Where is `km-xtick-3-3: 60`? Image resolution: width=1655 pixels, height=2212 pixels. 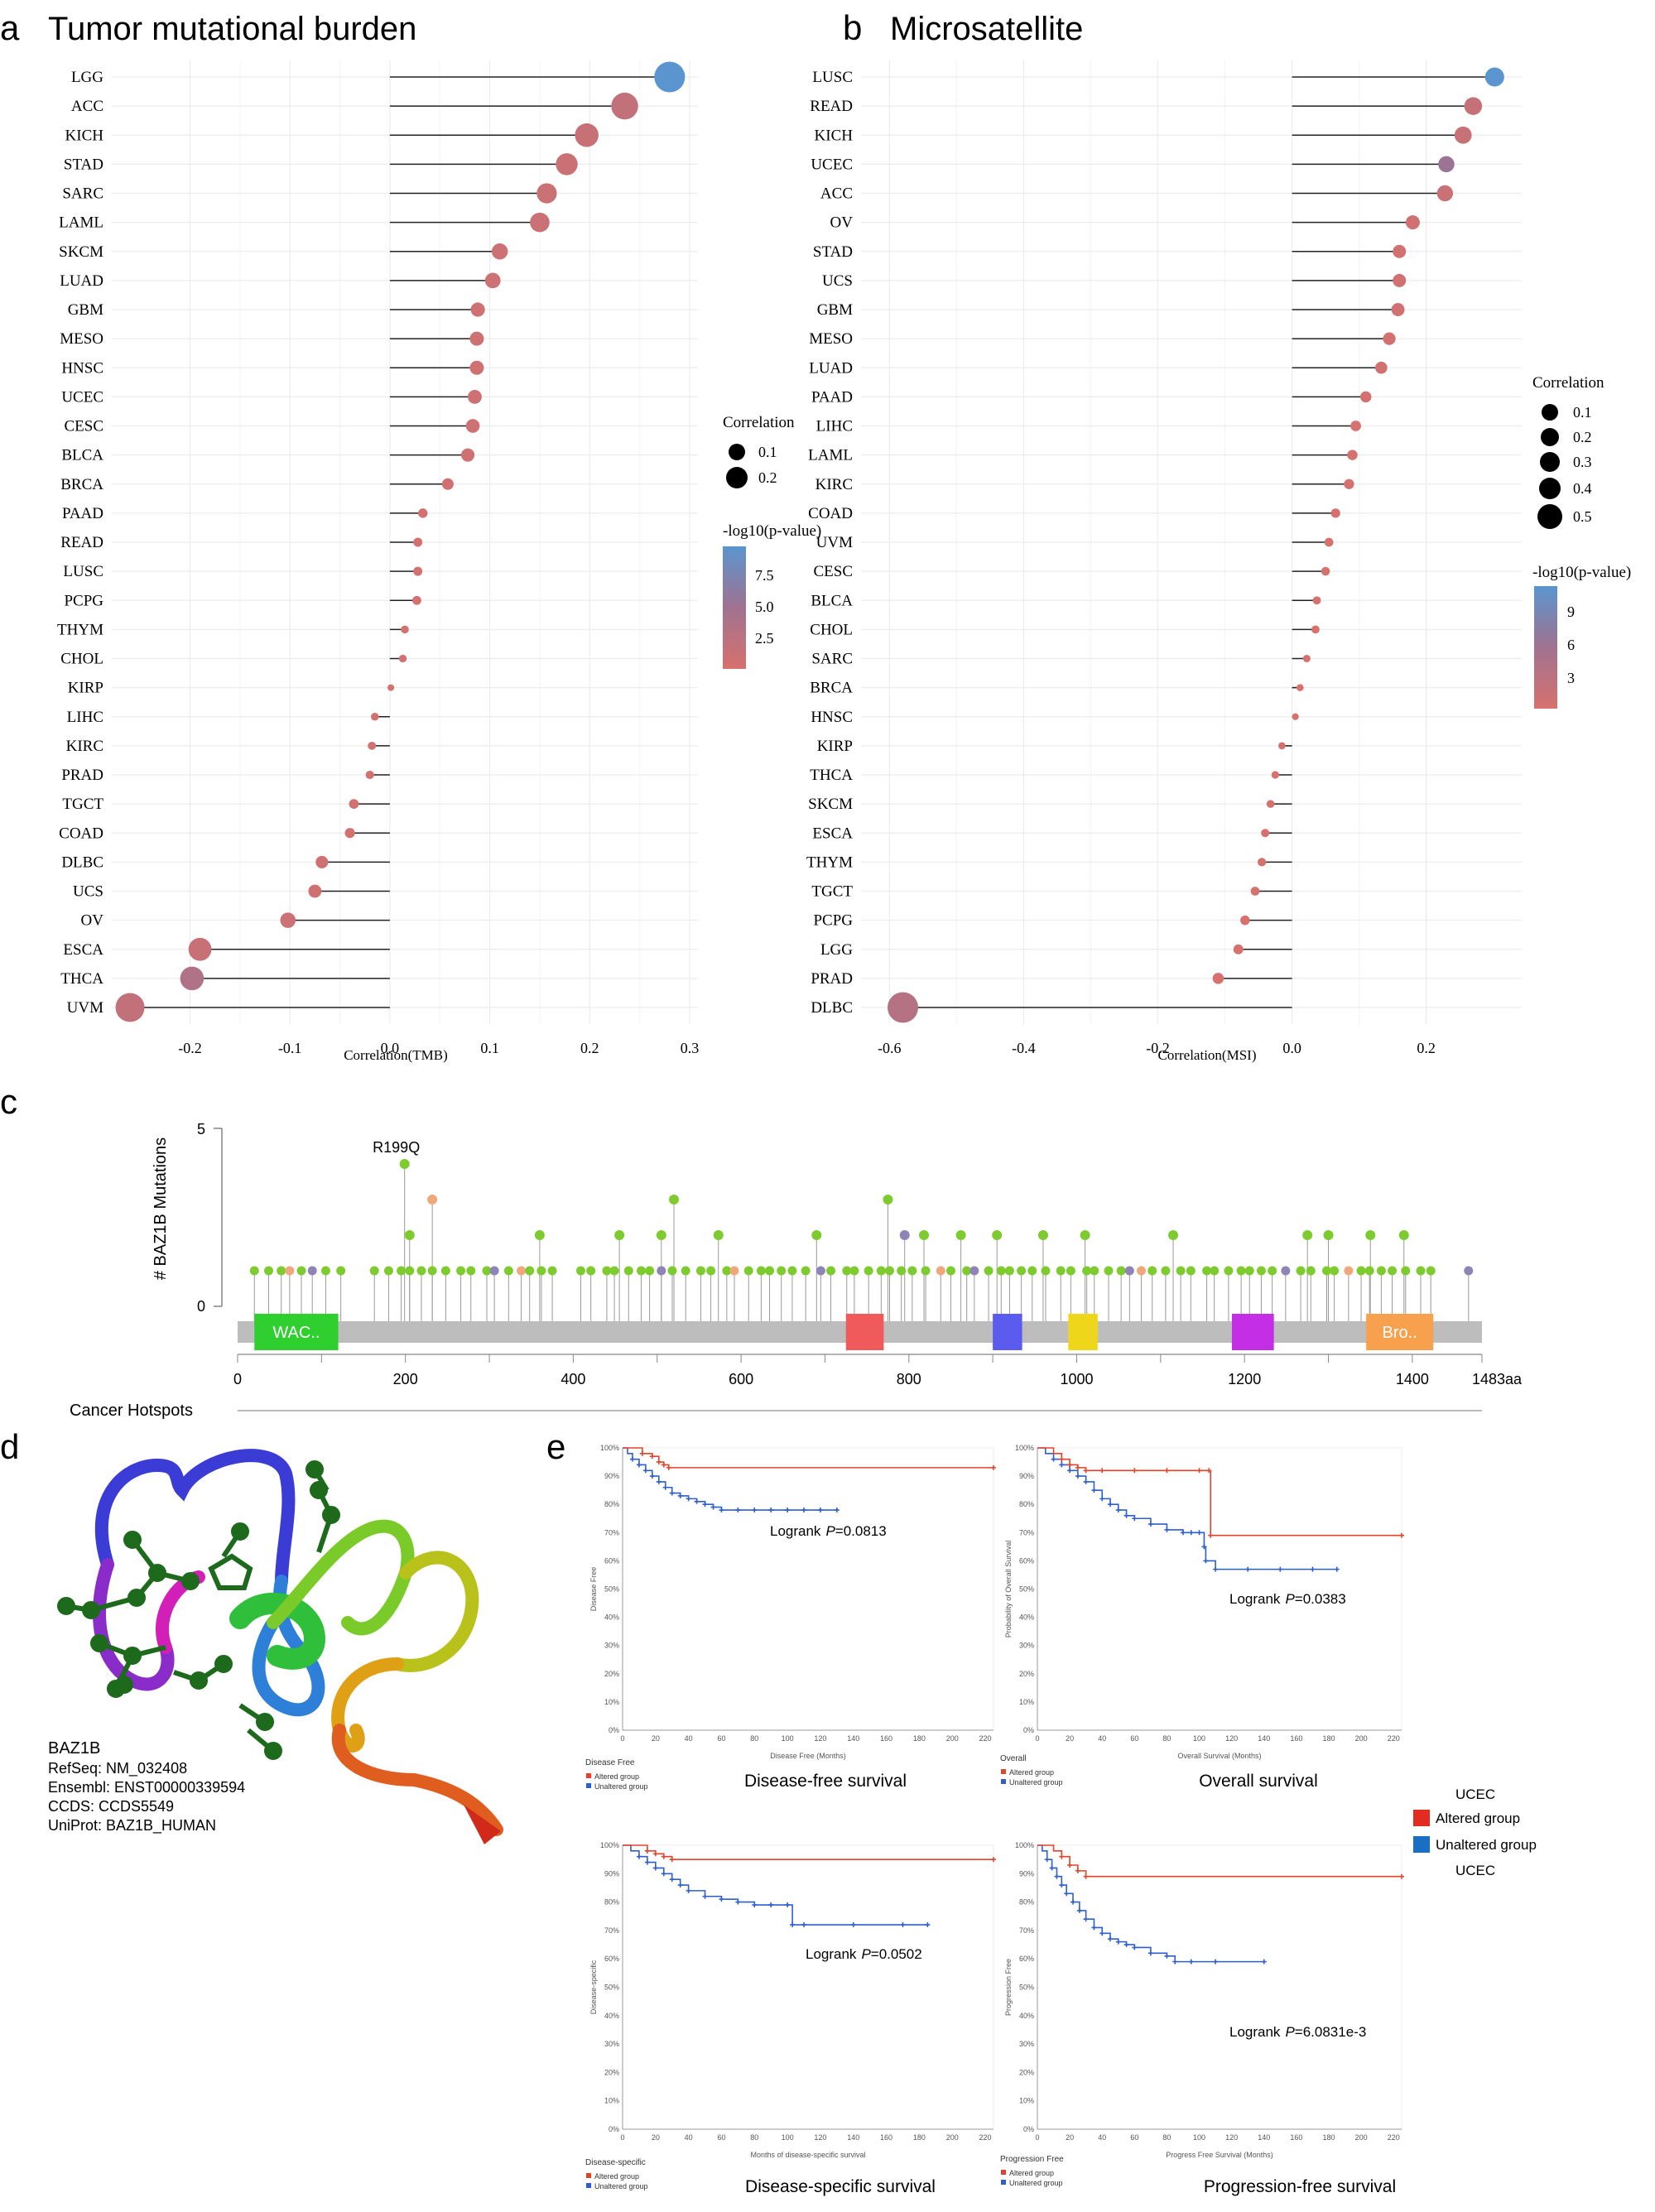
km-xtick-3-3: 60 is located at coordinates (1134, 2137).